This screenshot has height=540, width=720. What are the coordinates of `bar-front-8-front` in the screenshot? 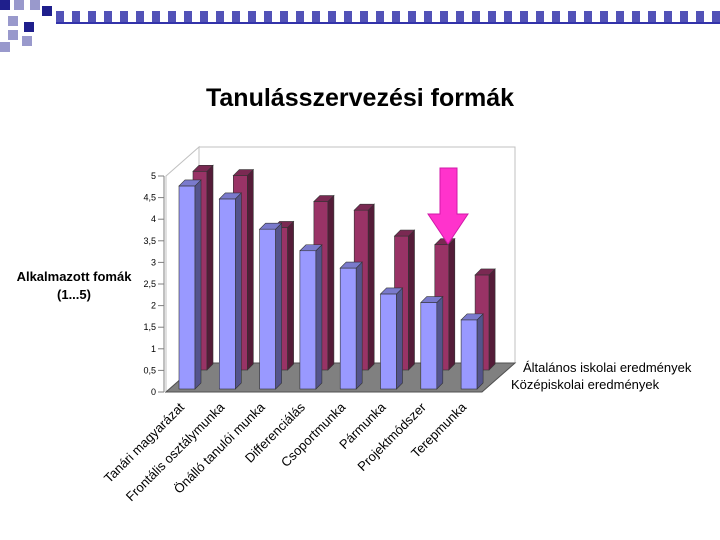 It's located at (469, 354).